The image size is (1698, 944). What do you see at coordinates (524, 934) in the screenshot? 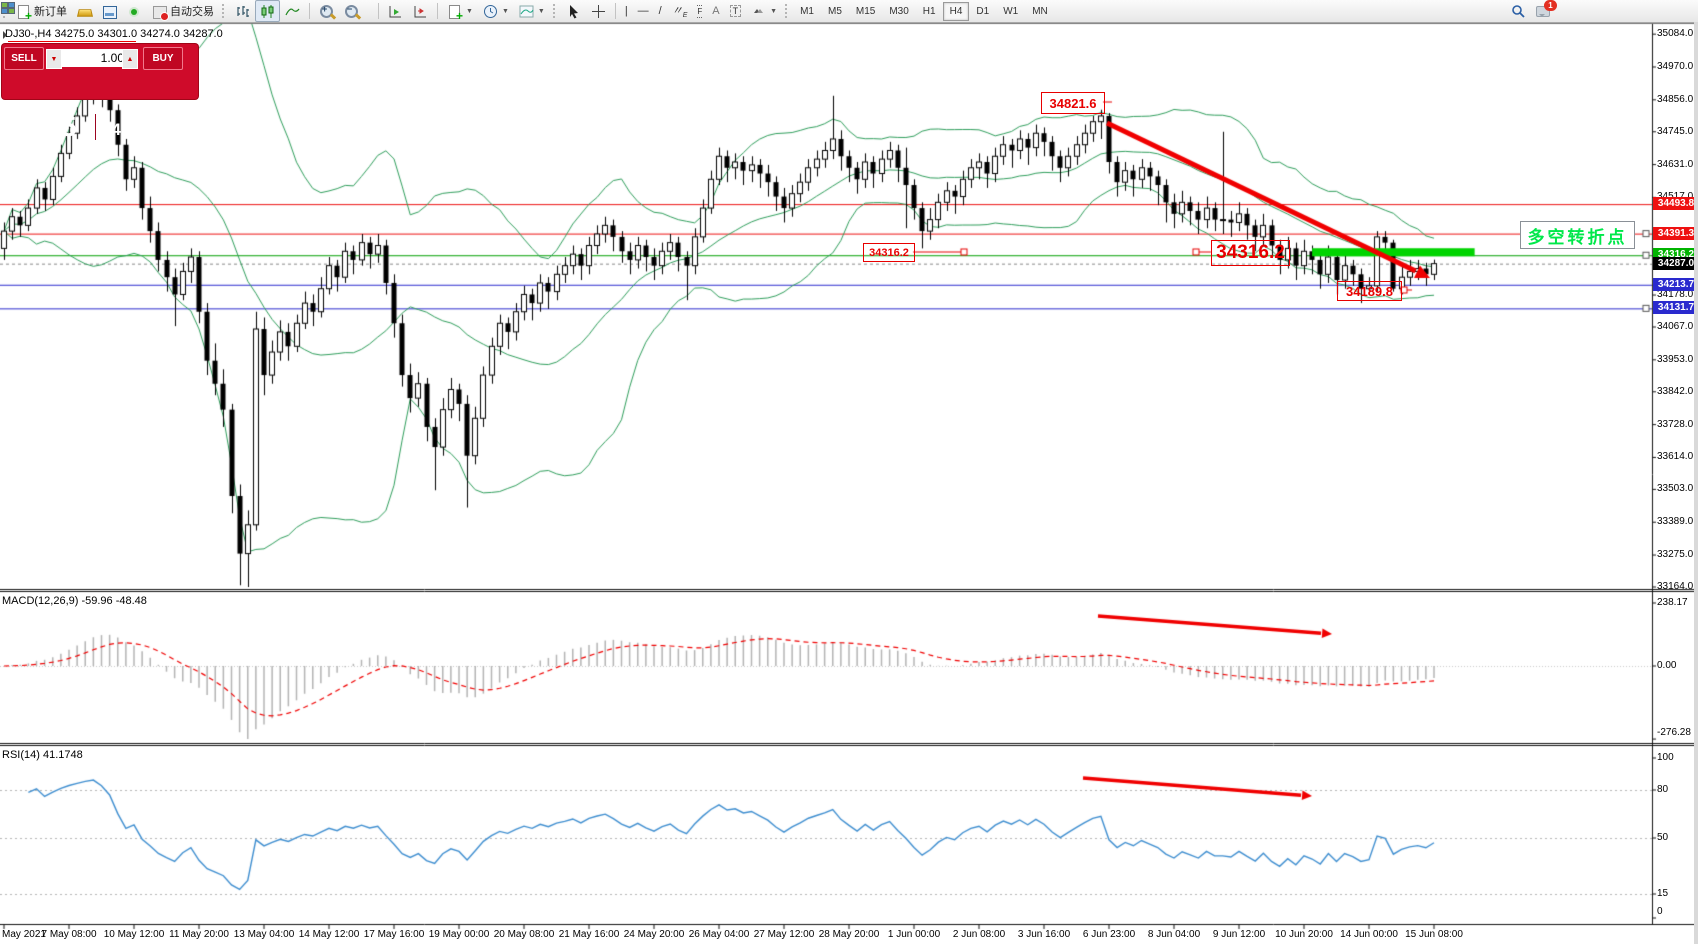
I see `date-tick-label: 20 May 08:00` at bounding box center [524, 934].